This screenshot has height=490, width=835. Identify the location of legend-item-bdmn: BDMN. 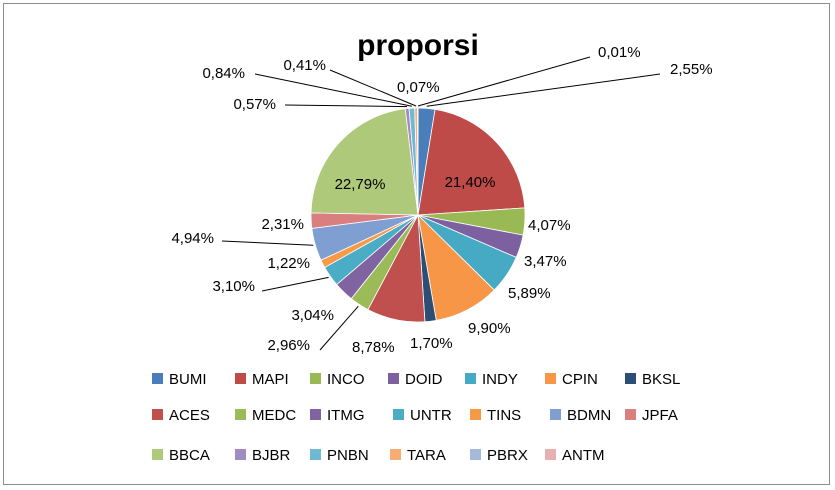
(580, 415).